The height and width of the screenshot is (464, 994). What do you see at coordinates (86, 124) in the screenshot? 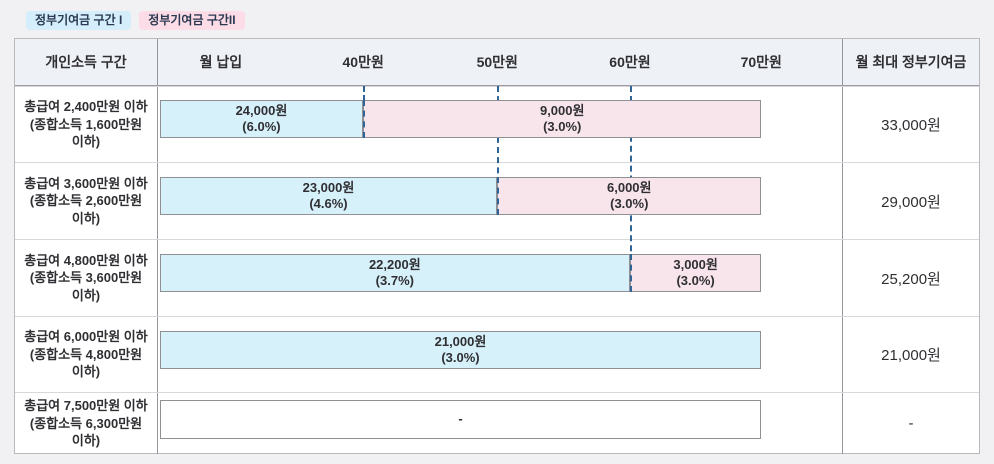
I see `income-bracket-label: 총급여 2,400만원 이하 (종합소득 1,600만원 이하)` at bounding box center [86, 124].